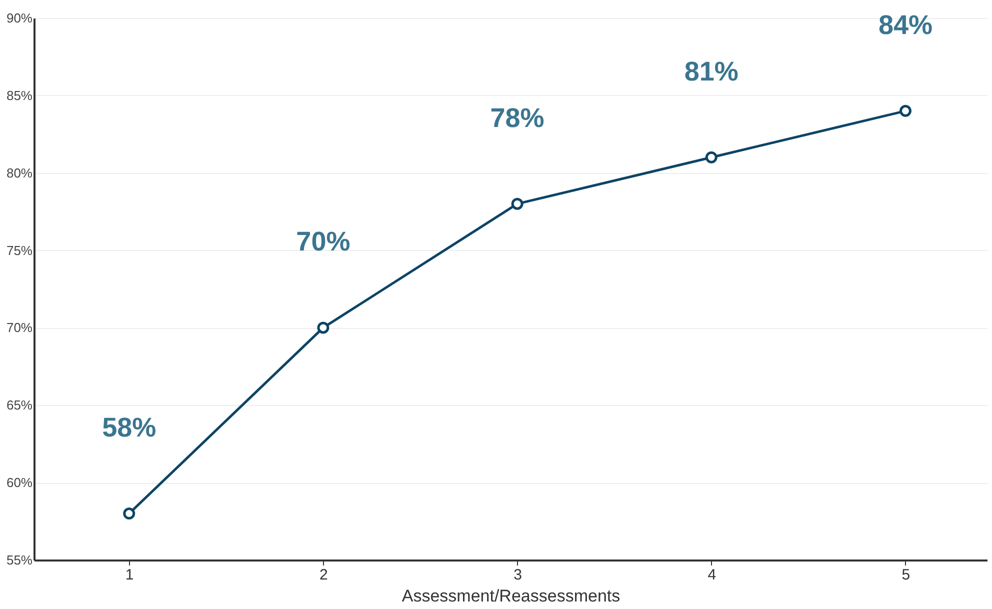 The height and width of the screenshot is (609, 992). Describe the element at coordinates (19, 250) in the screenshot. I see `y-tick-label: 75%` at that location.